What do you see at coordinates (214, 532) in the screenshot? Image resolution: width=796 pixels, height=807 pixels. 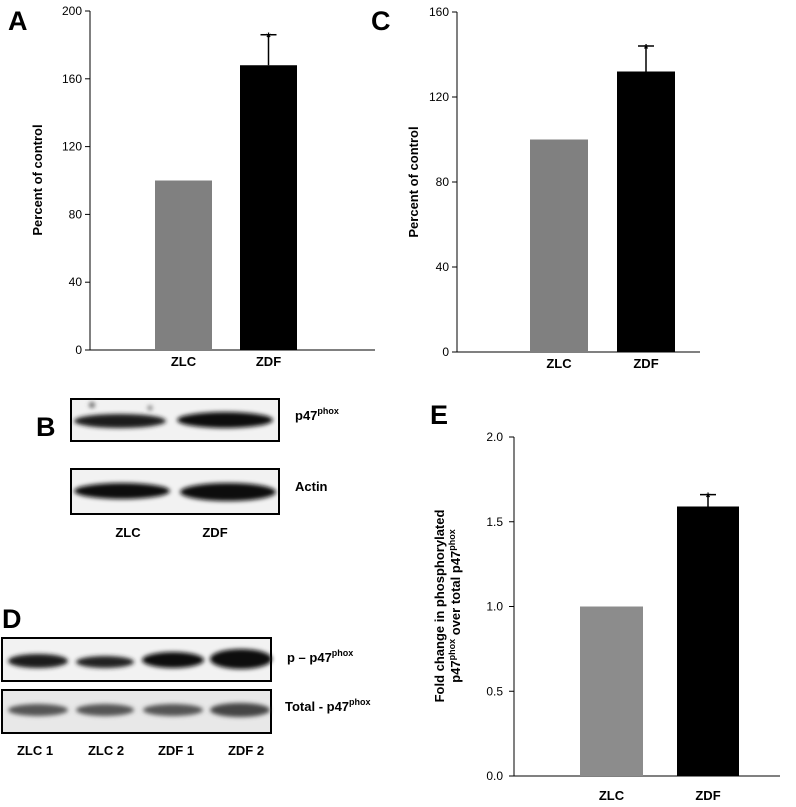 I see `lane-label: ZDF` at bounding box center [214, 532].